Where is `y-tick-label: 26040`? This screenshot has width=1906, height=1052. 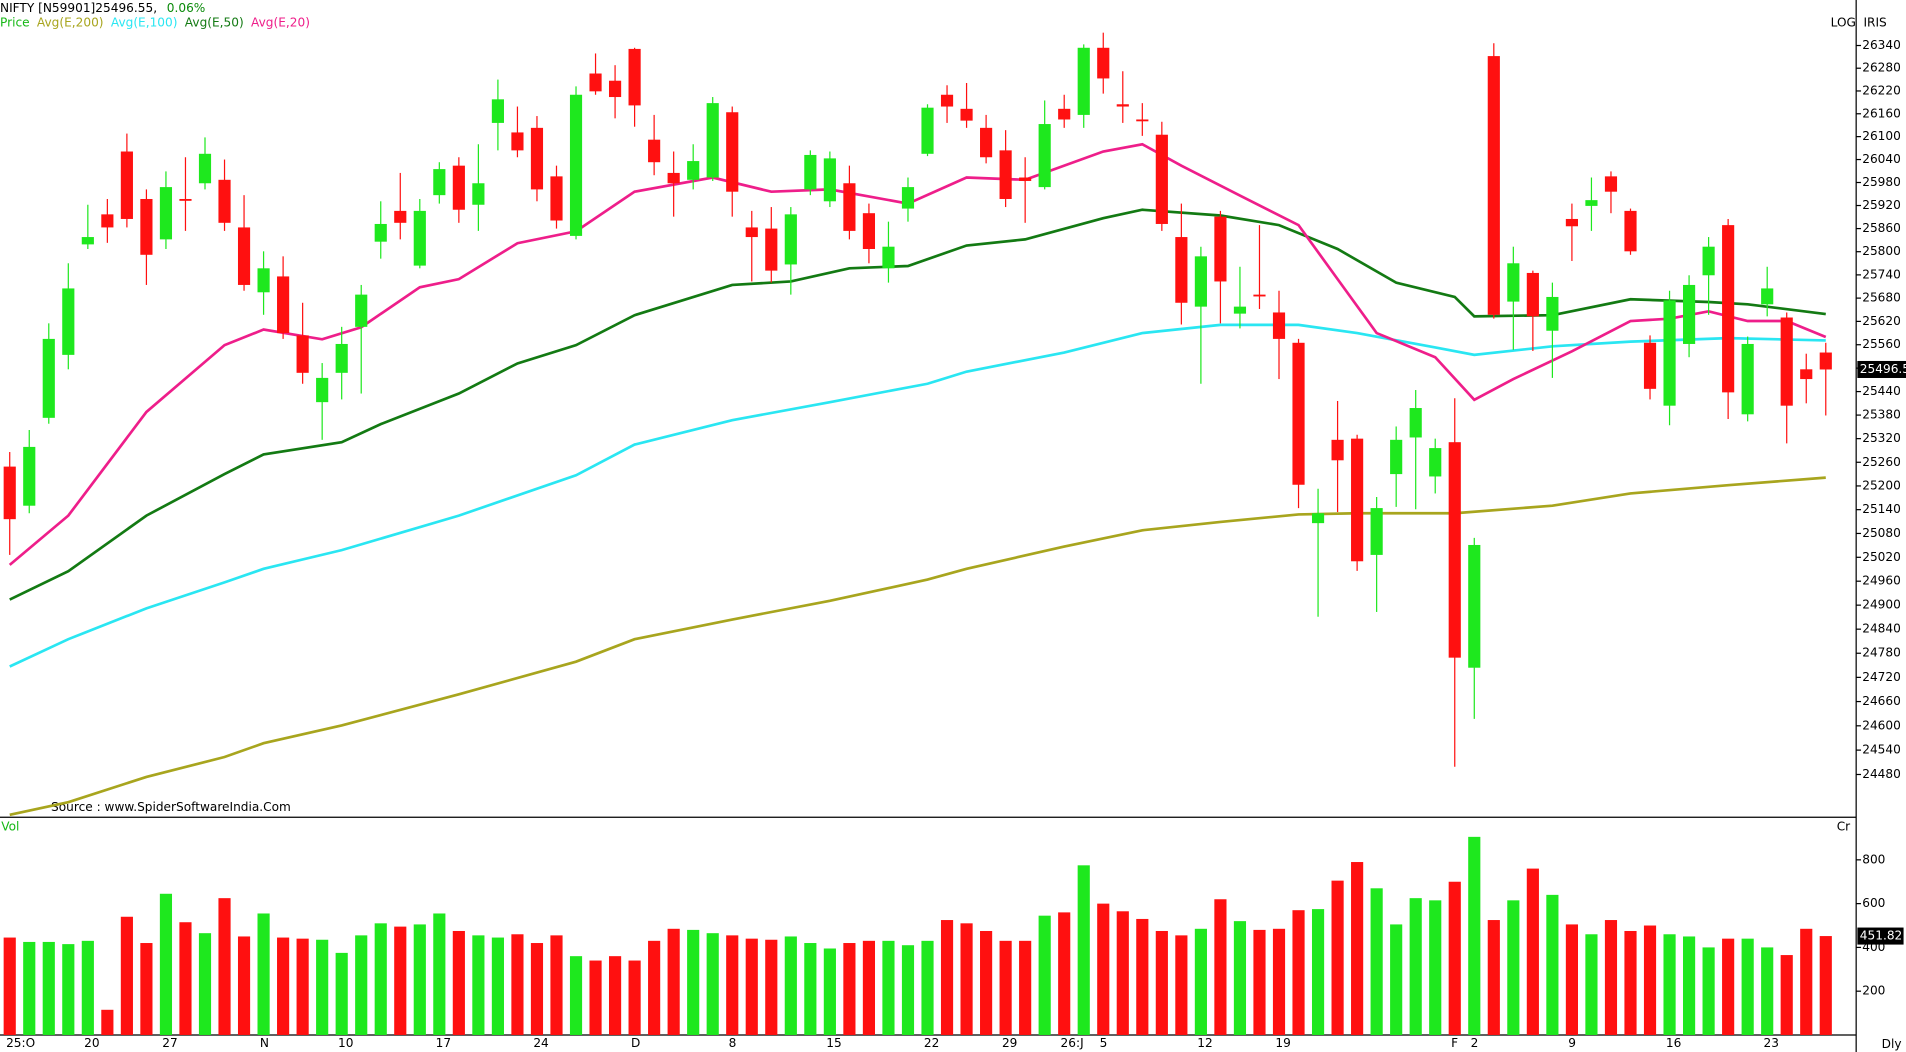 y-tick-label: 26040 is located at coordinates (1881, 159).